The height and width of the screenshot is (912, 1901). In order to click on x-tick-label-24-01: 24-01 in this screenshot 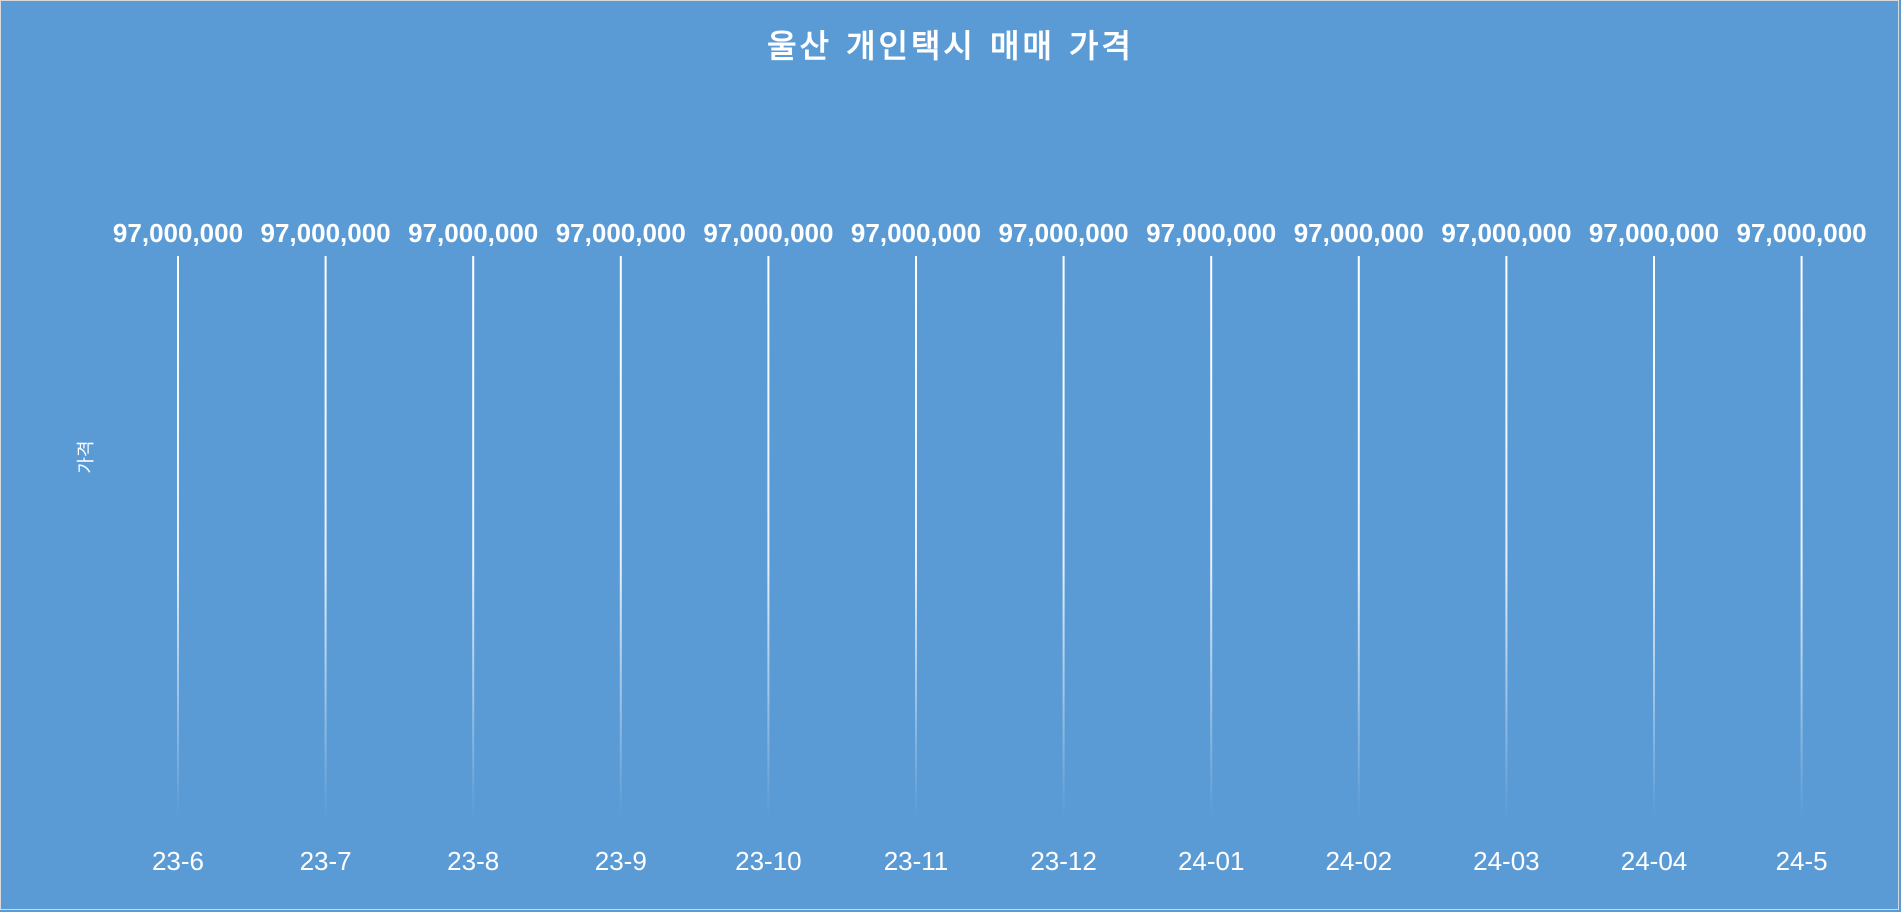, I will do `click(1211, 861)`.